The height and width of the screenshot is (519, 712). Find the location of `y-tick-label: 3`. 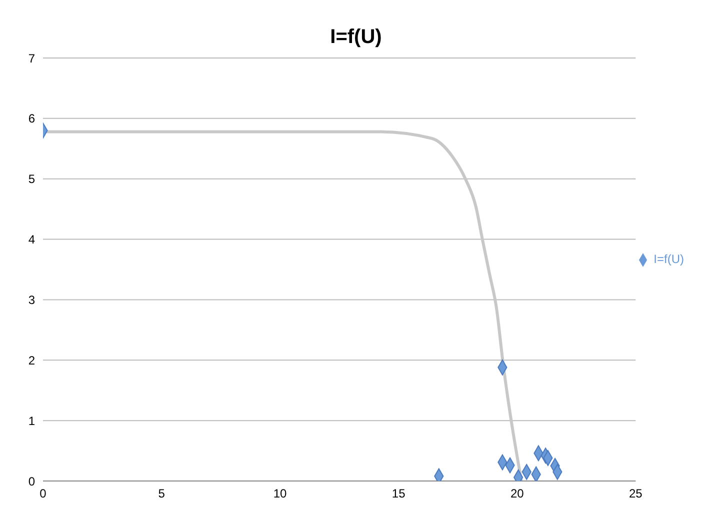

y-tick-label: 3 is located at coordinates (32, 299).